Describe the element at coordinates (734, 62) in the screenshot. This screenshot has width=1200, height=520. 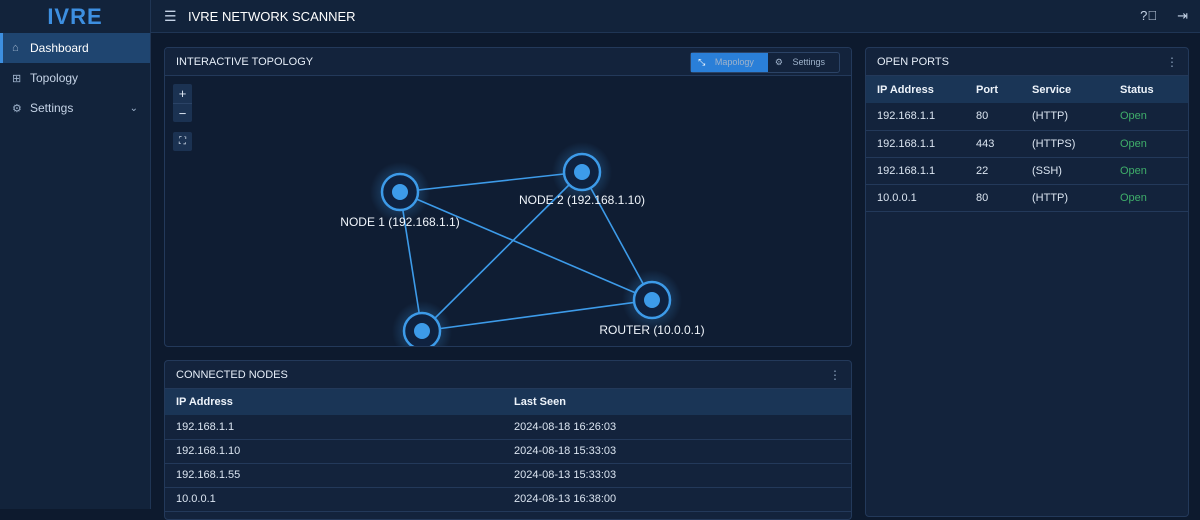
I see `mapology-label: Mapology` at that location.